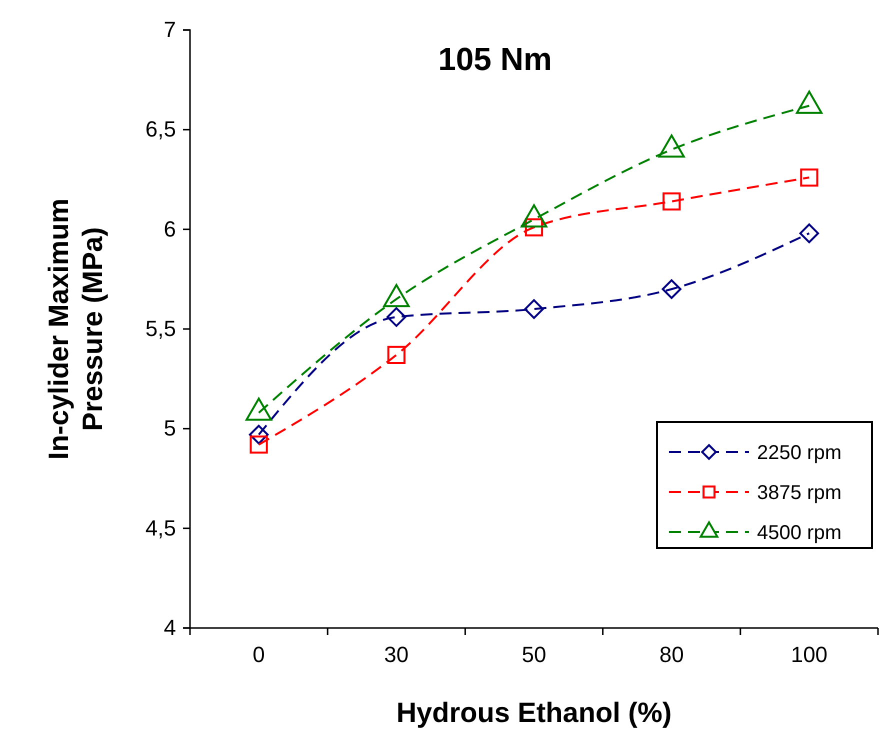 The image size is (880, 743). Describe the element at coordinates (799, 533) in the screenshot. I see `legend-label: 4500 rpm` at that location.